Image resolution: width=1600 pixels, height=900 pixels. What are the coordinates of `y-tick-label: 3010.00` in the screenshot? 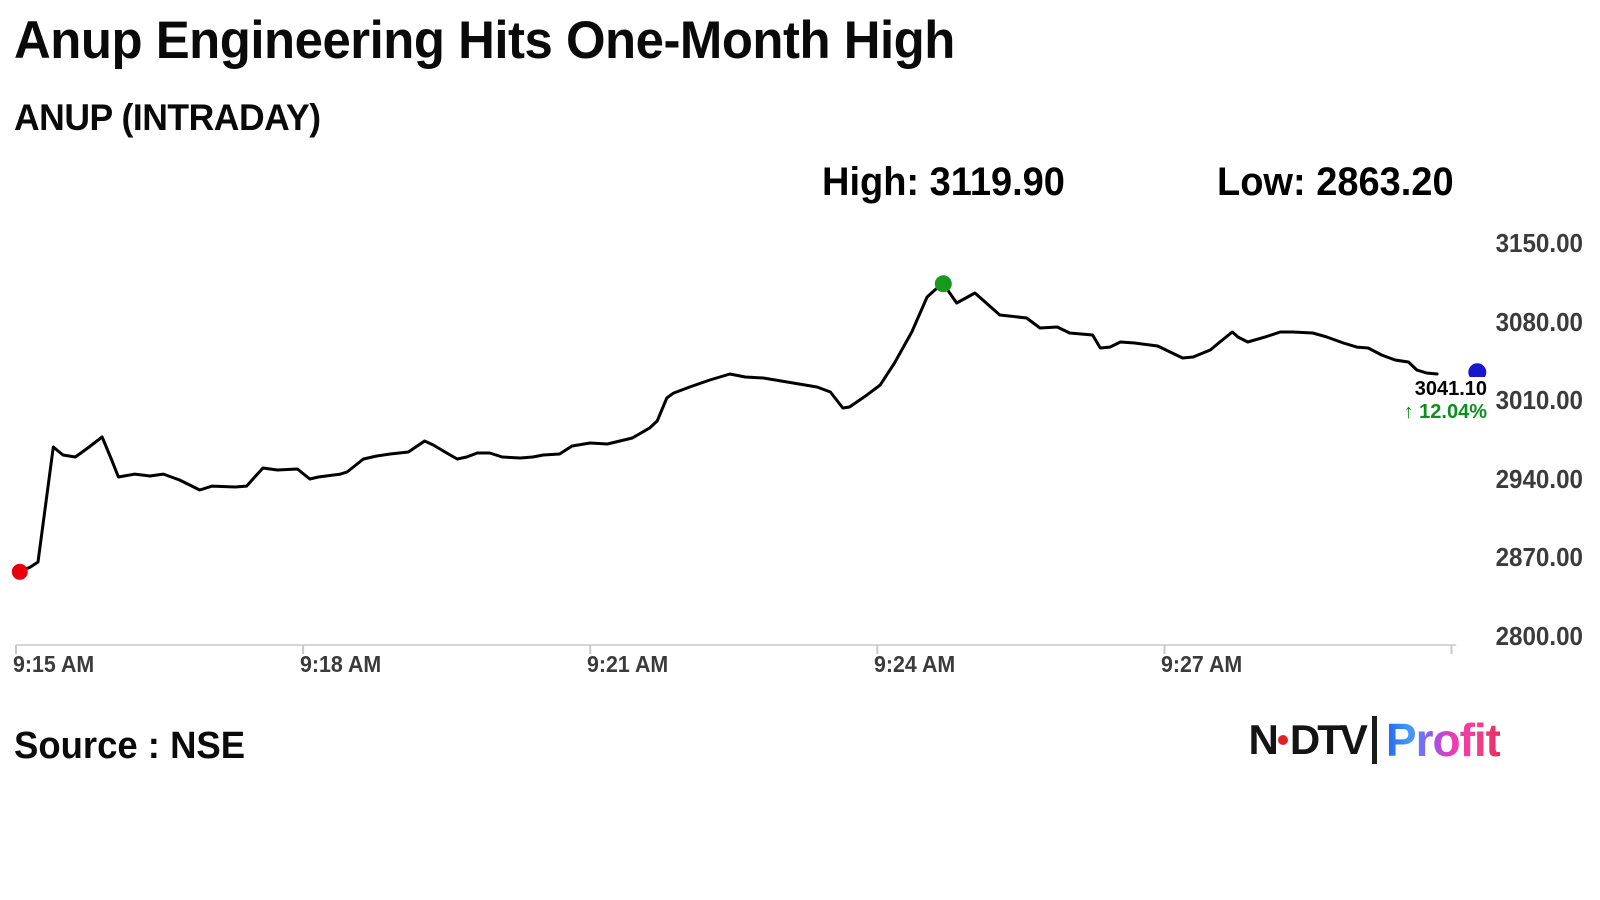 It's located at (1539, 400).